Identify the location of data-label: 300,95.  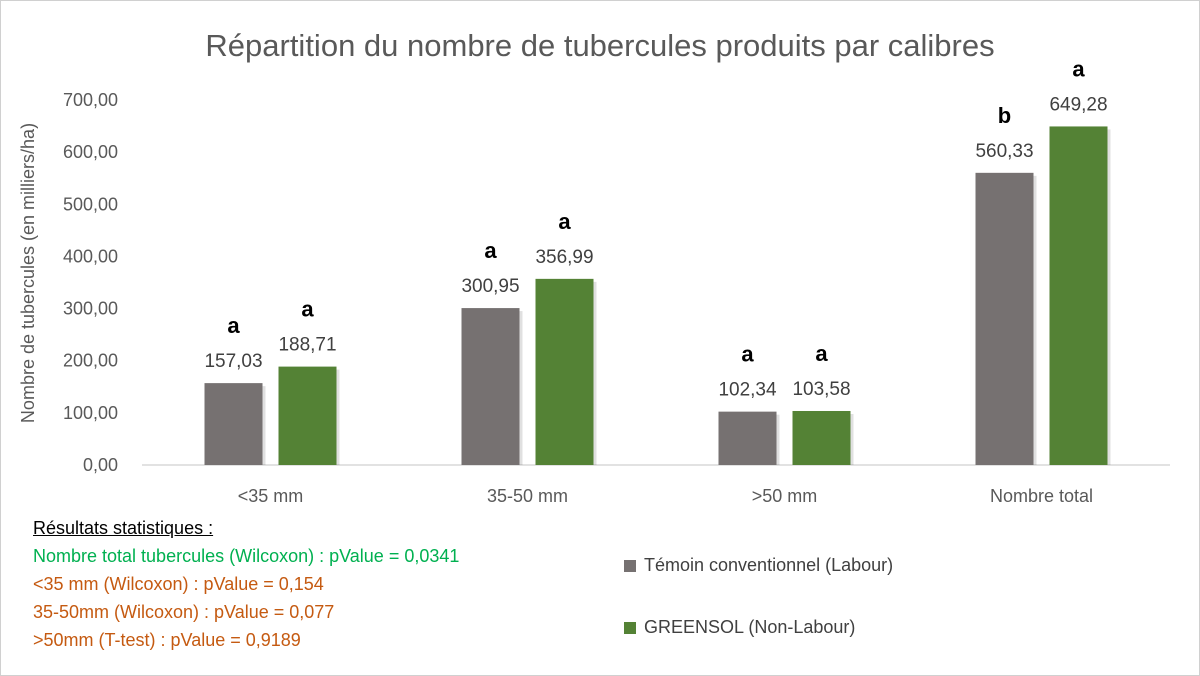
(490, 286).